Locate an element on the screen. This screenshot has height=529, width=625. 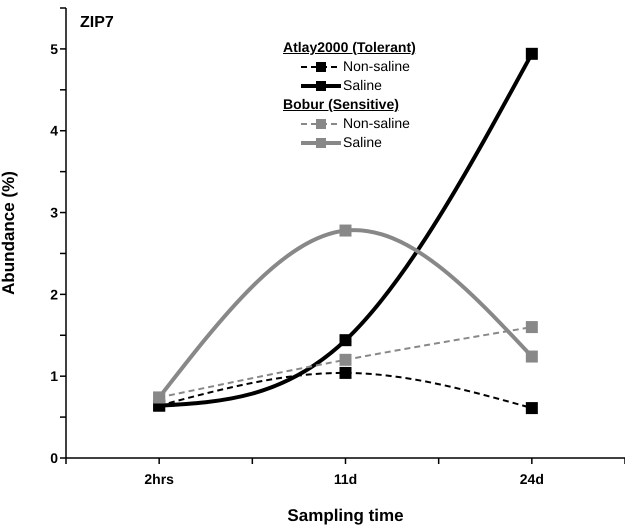
annotation: Bobur (Sensitive) is located at coordinates (341, 104).